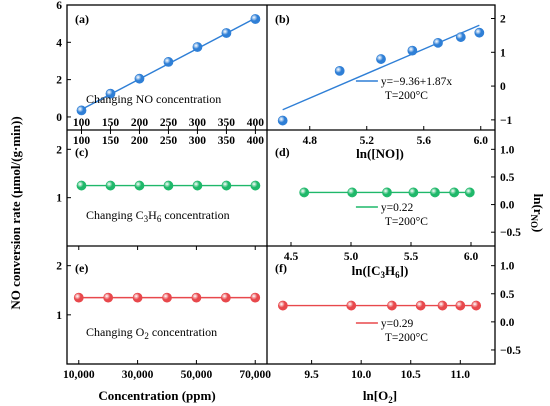  Describe the element at coordinates (138, 375) in the screenshot. I see `x-tick-label: 30,000` at that location.